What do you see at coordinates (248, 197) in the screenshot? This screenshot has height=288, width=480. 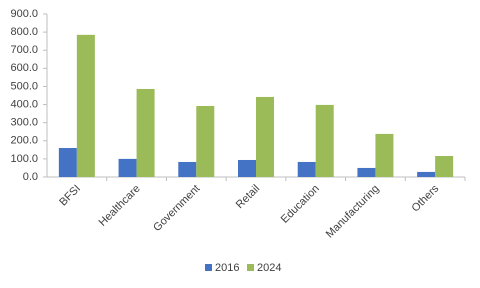 I see `x-tick-label: Retail` at bounding box center [248, 197].